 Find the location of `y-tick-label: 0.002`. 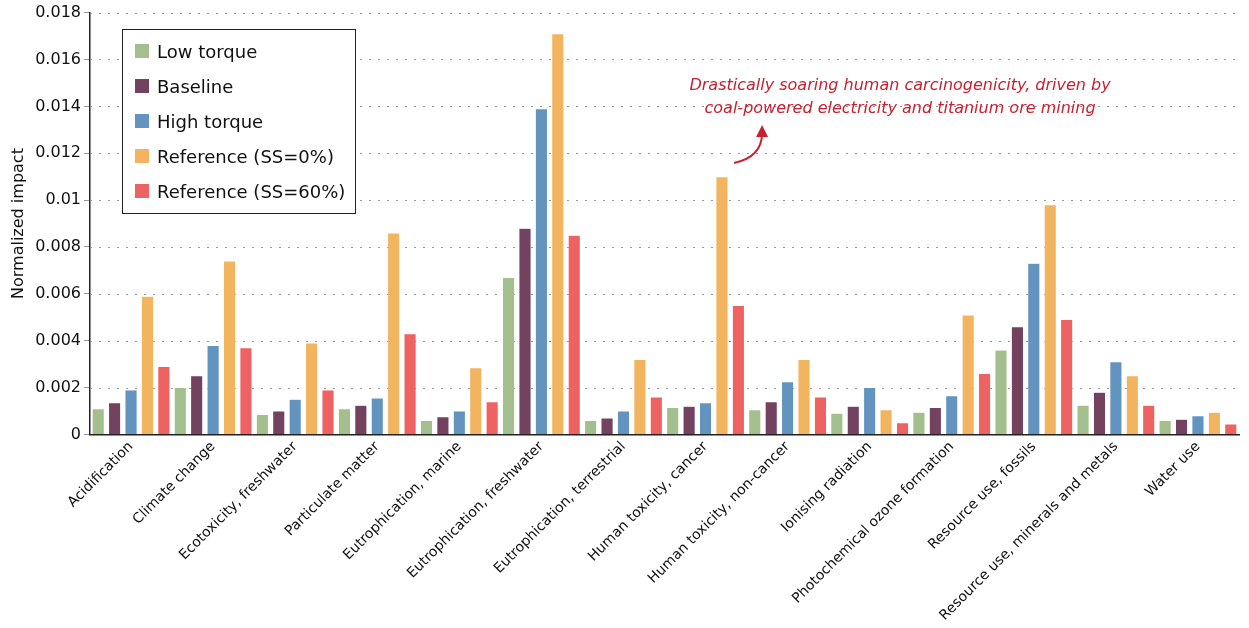

y-tick-label: 0.002 is located at coordinates (58, 386).